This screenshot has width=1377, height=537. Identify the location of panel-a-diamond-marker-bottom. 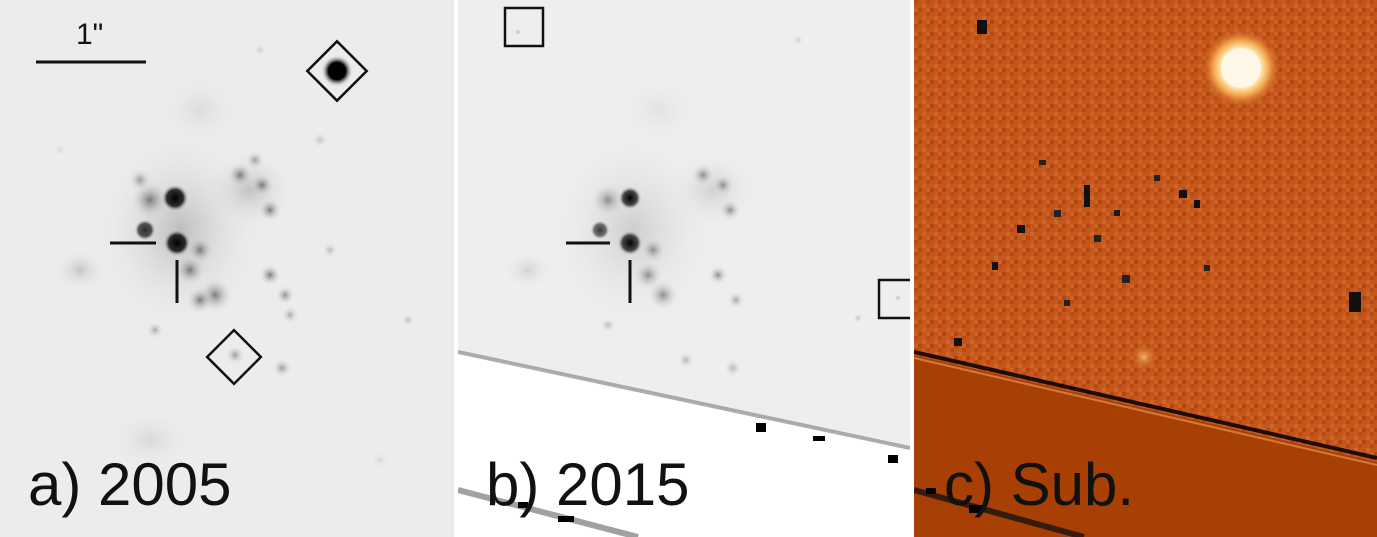
(234, 357).